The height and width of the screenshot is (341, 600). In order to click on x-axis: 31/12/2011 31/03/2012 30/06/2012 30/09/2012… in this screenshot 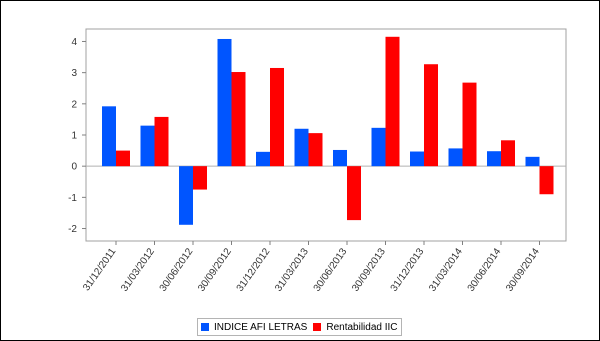, I will do `click(311, 267)`.